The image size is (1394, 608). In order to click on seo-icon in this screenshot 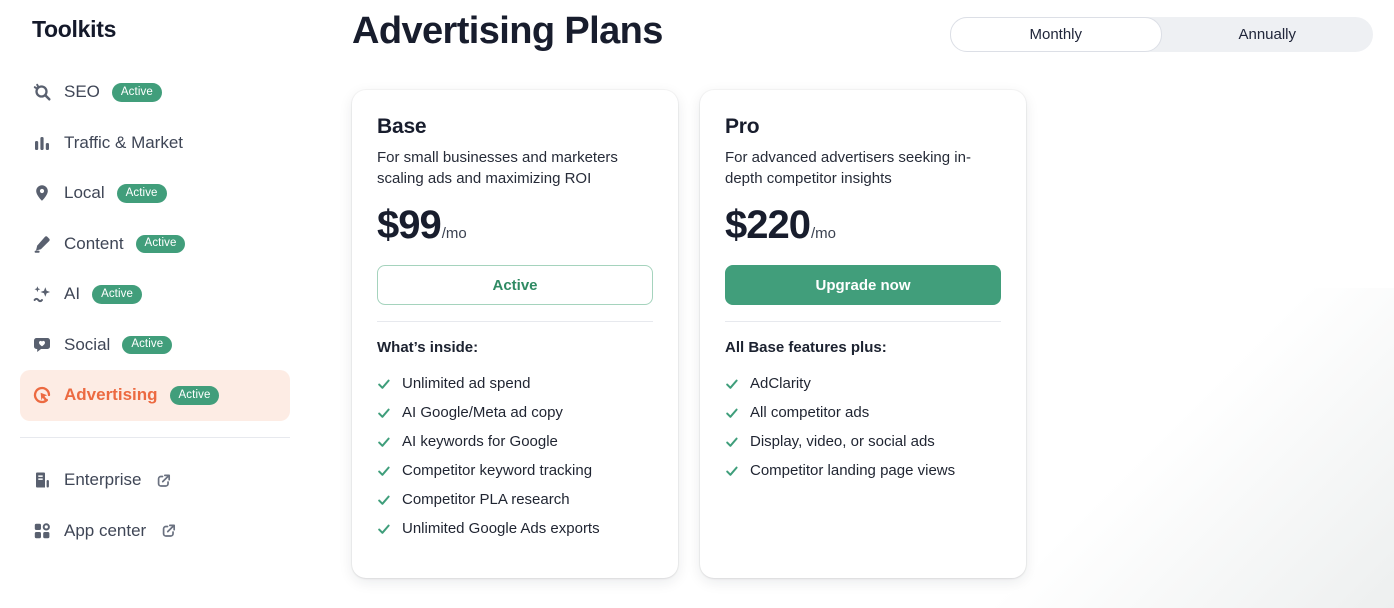, I will do `click(42, 92)`.